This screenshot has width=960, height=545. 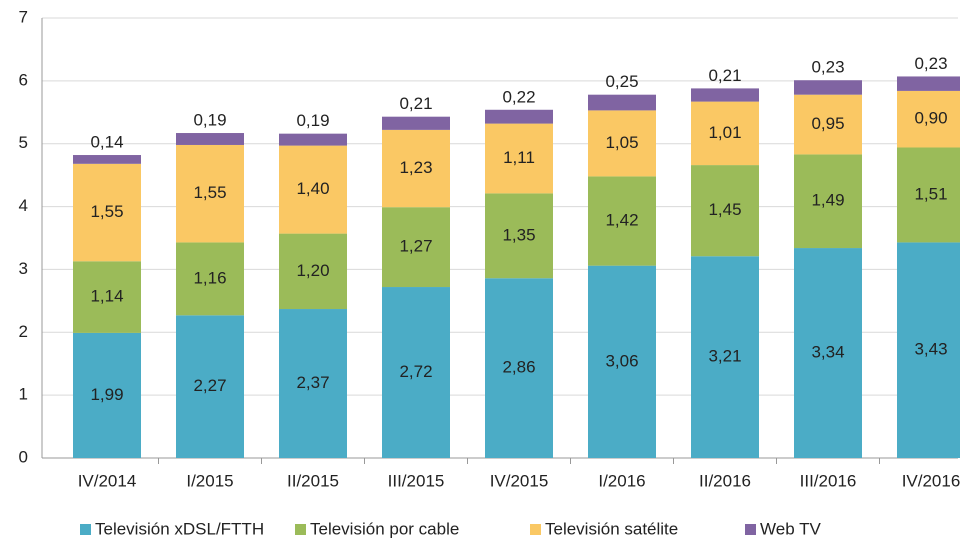 What do you see at coordinates (931, 480) in the screenshot?
I see `x-tick-label: IV/2016` at bounding box center [931, 480].